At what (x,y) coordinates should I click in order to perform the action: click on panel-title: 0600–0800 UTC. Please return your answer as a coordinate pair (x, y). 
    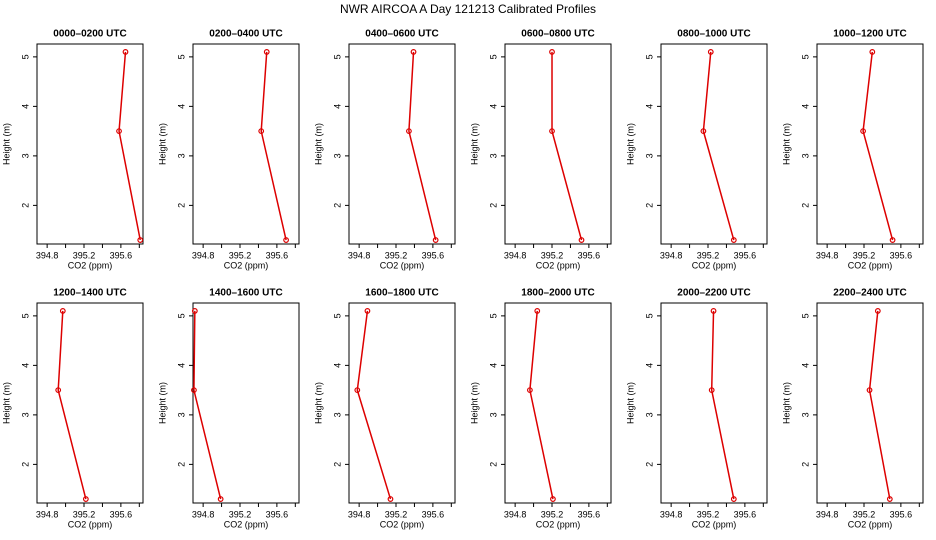
    Looking at the image, I should click on (557, 34).